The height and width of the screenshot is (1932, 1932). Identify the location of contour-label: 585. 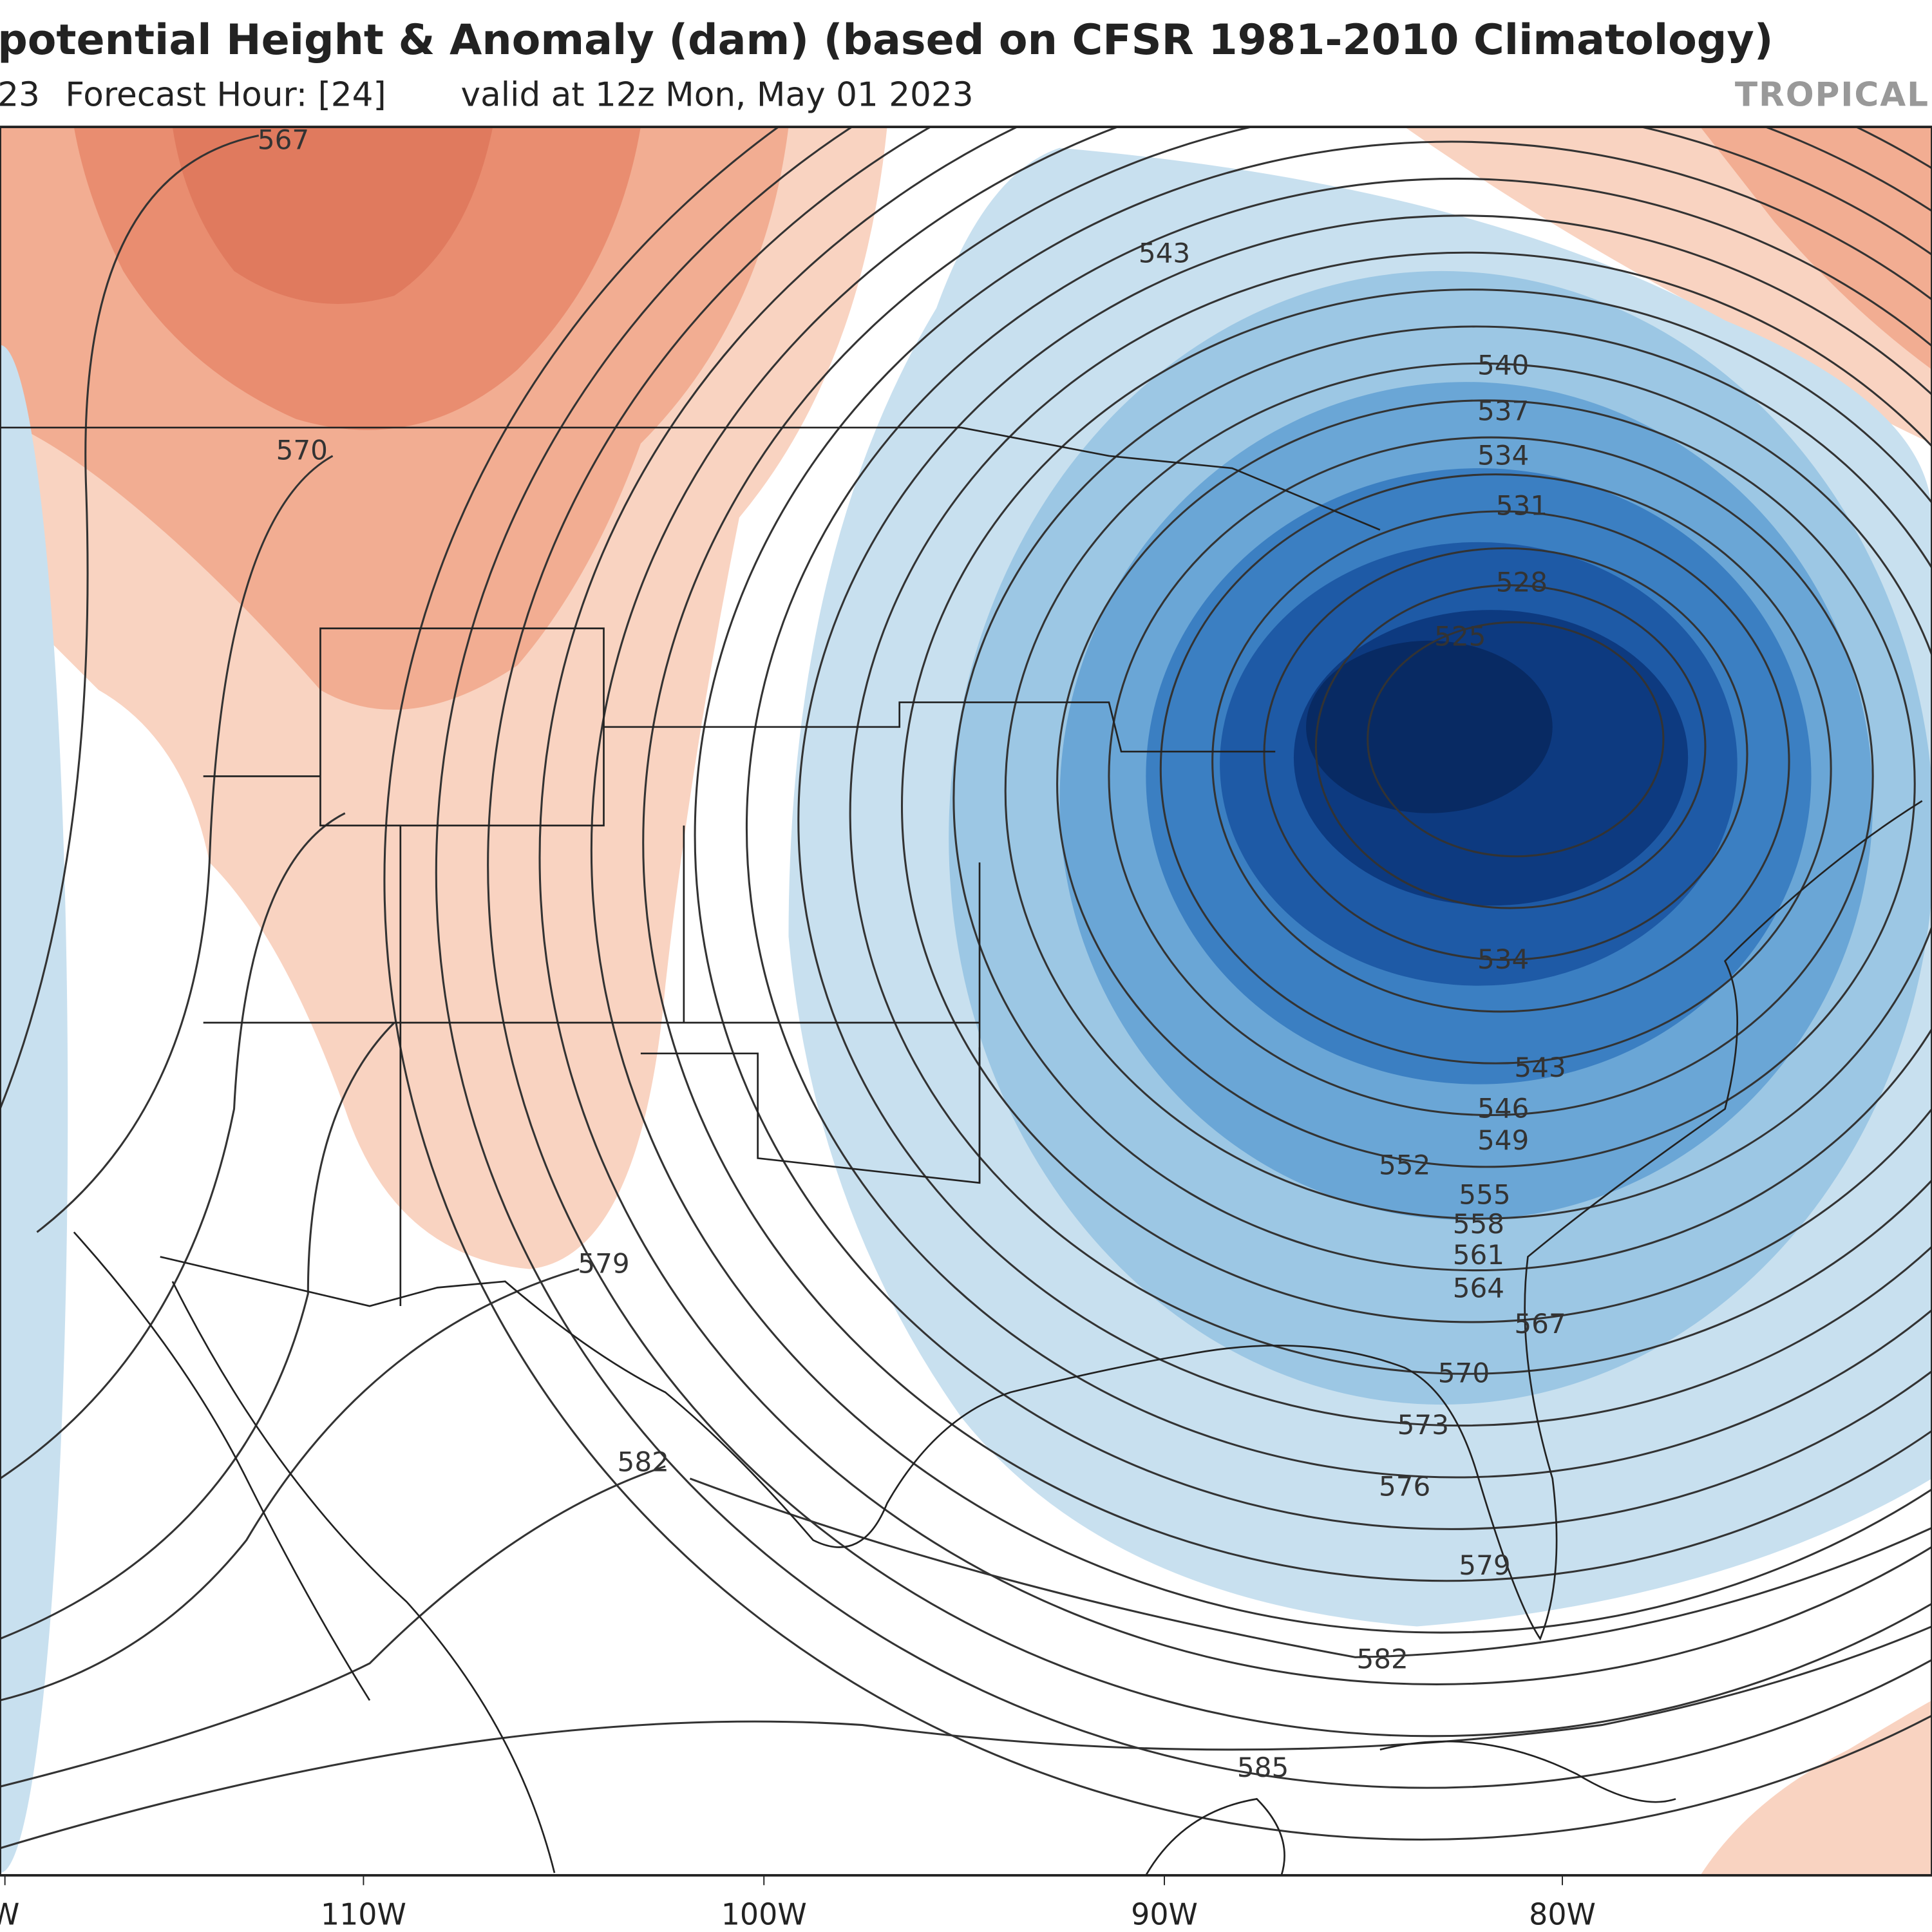
(1263, 1768).